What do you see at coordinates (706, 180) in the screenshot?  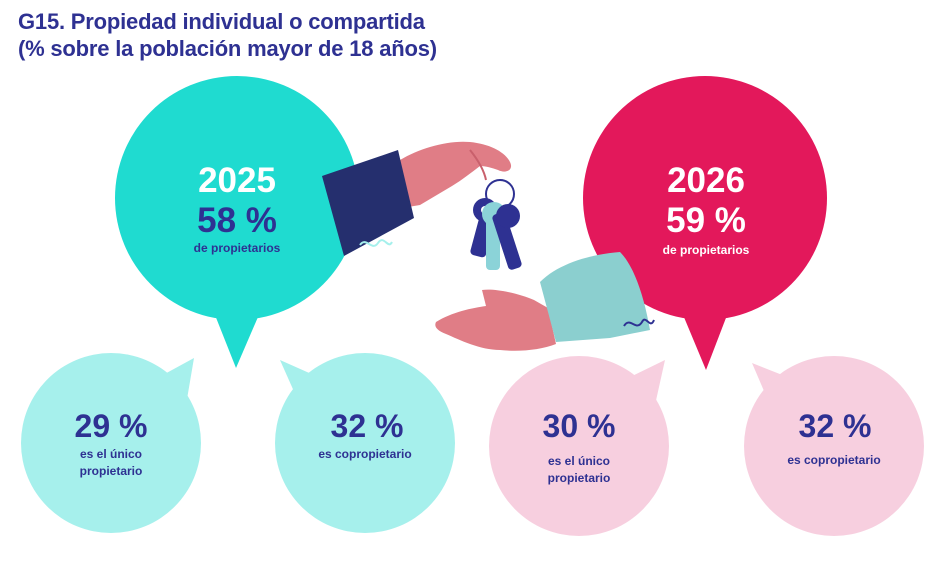 I see `year-2026-label: 2026` at bounding box center [706, 180].